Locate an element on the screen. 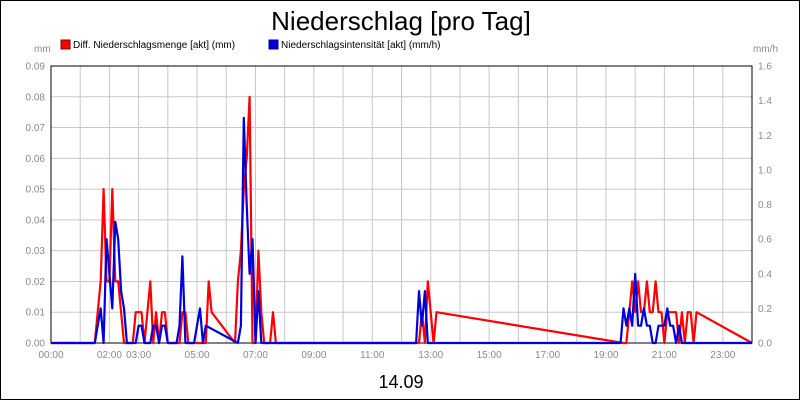 The width and height of the screenshot is (800, 401). x-tick-label: 00:00 is located at coordinates (50, 355).